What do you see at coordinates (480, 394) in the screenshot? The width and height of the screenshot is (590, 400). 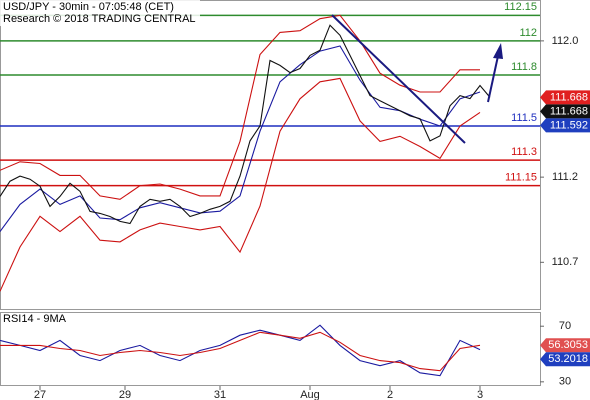 I see `x-tick-label: 3` at bounding box center [480, 394].